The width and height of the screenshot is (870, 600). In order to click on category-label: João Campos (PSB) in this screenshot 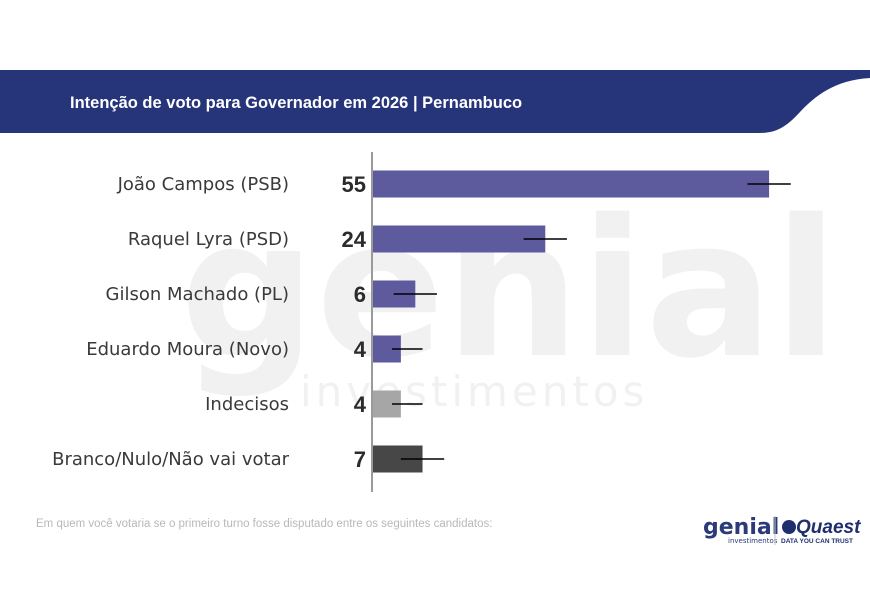, I will do `click(203, 184)`.